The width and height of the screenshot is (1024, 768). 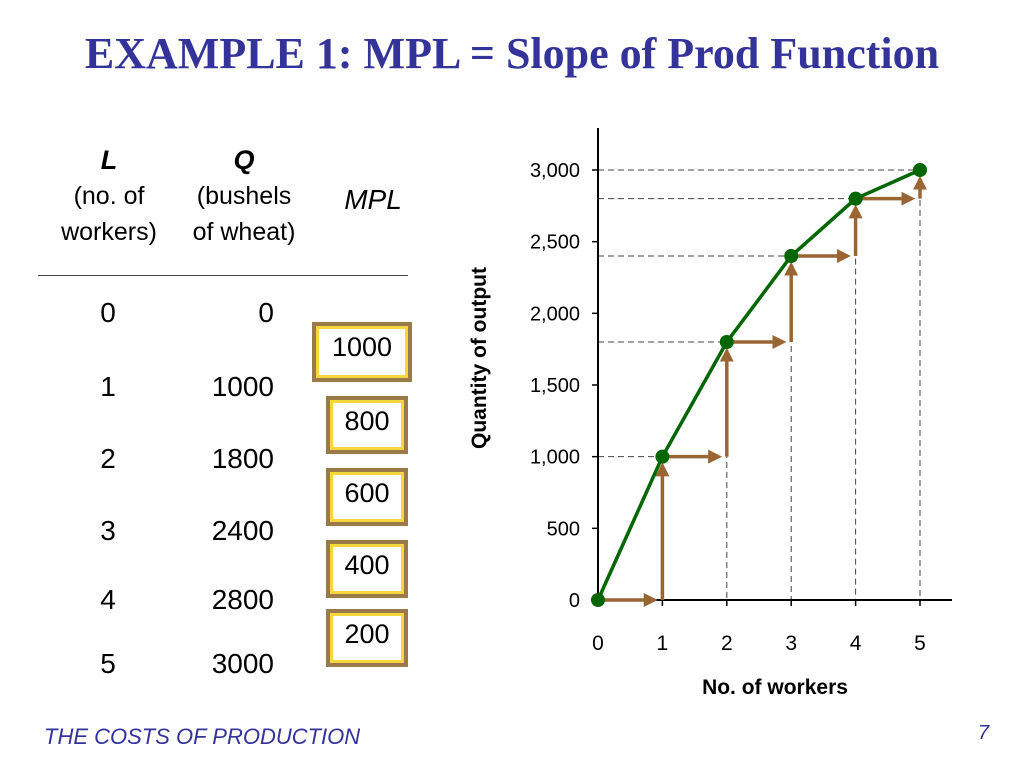 What do you see at coordinates (266, 312) in the screenshot?
I see `row-0-q: 0` at bounding box center [266, 312].